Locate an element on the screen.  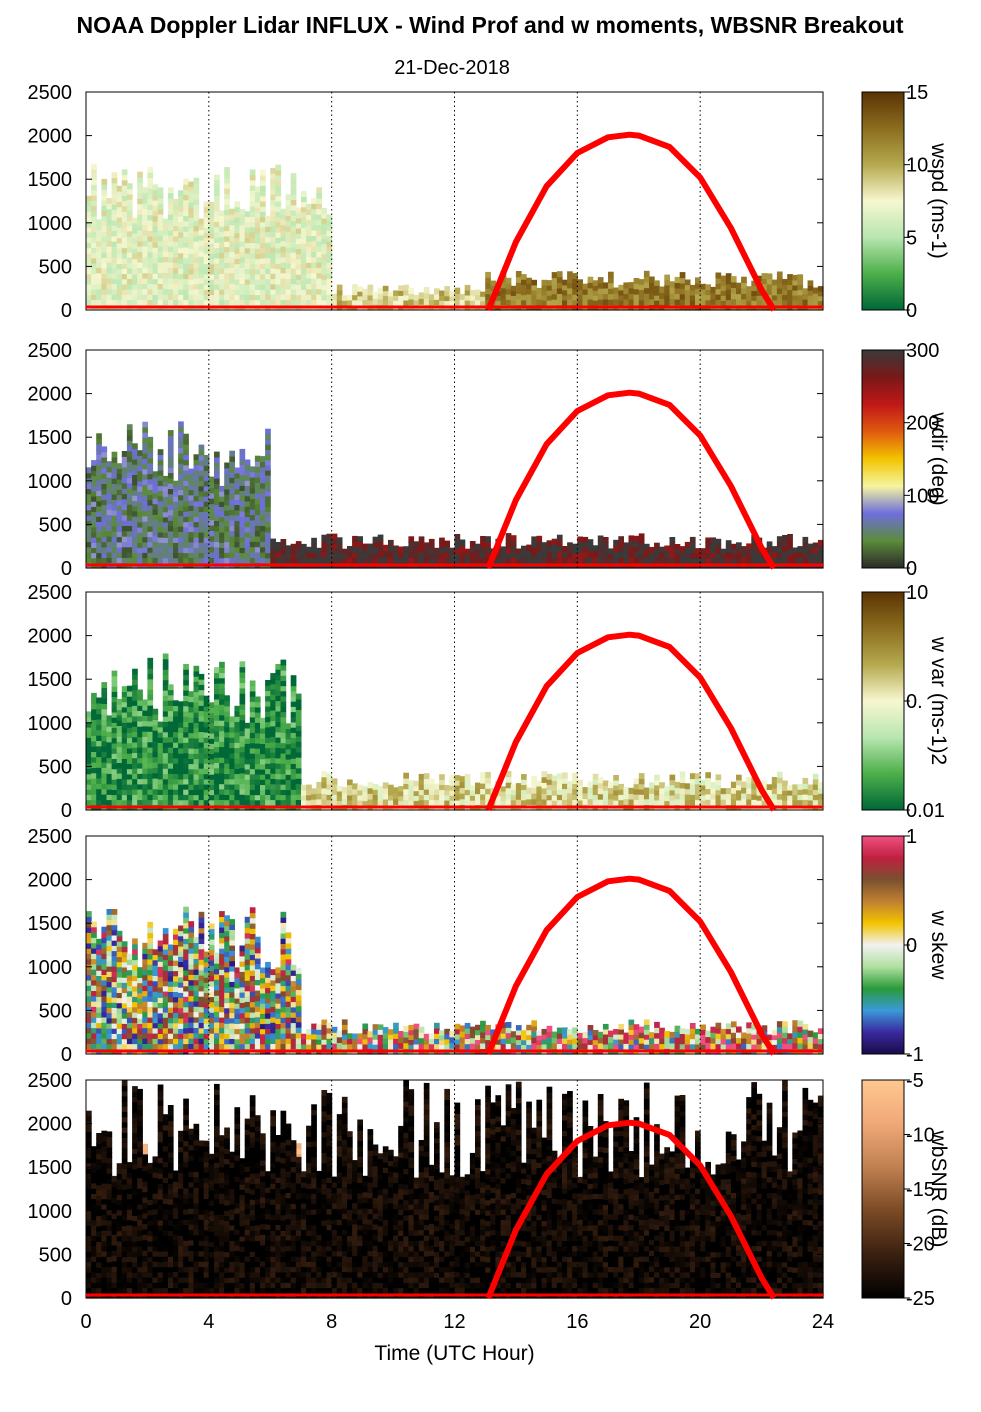
colorbar is located at coordinates (883, 701).